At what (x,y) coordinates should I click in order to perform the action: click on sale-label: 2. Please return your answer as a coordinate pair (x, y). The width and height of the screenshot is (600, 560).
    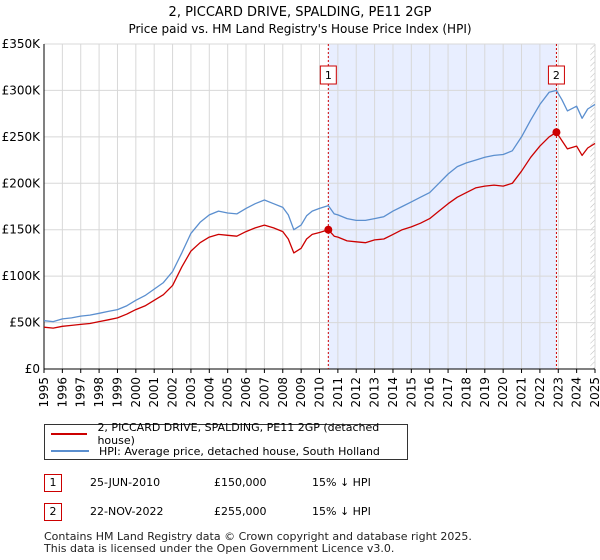
    Looking at the image, I should click on (556, 75).